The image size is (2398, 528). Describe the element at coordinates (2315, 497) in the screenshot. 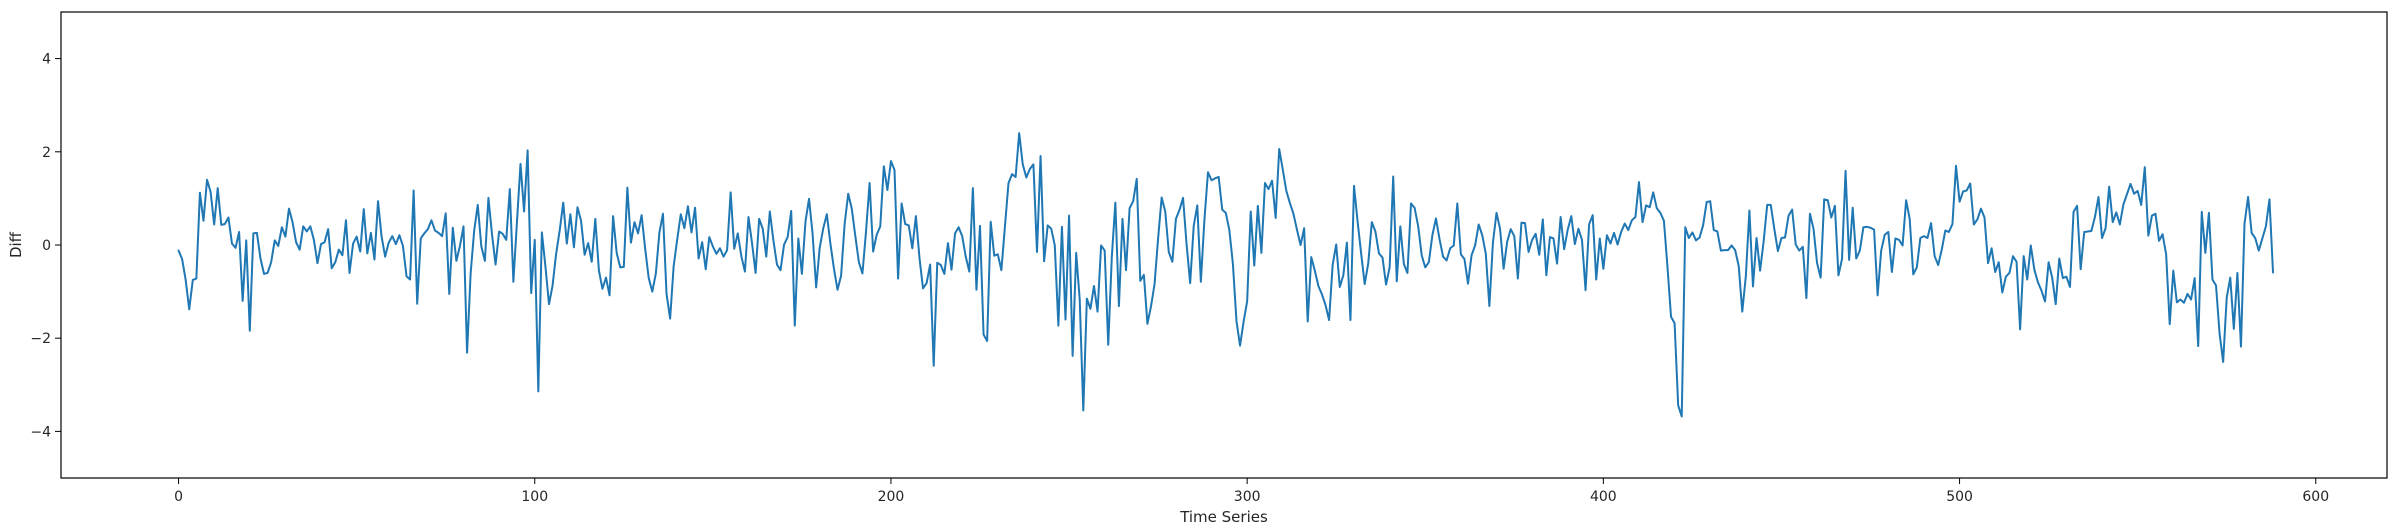

I see `x-tick-label: 600` at that location.